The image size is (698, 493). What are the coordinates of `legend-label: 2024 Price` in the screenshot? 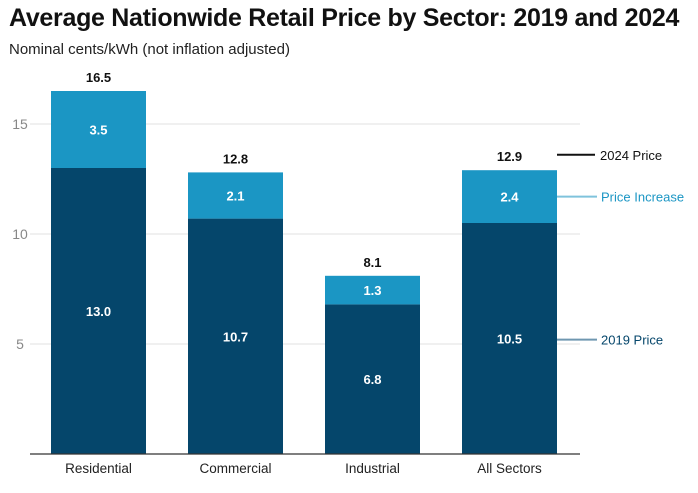 It's located at (631, 155).